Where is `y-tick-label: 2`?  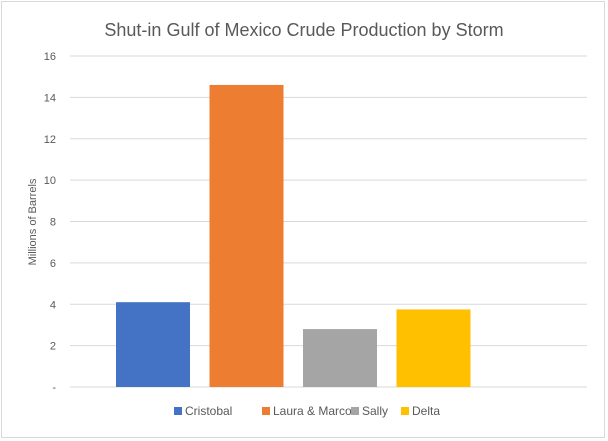
y-tick-label: 2 is located at coordinates (53, 347).